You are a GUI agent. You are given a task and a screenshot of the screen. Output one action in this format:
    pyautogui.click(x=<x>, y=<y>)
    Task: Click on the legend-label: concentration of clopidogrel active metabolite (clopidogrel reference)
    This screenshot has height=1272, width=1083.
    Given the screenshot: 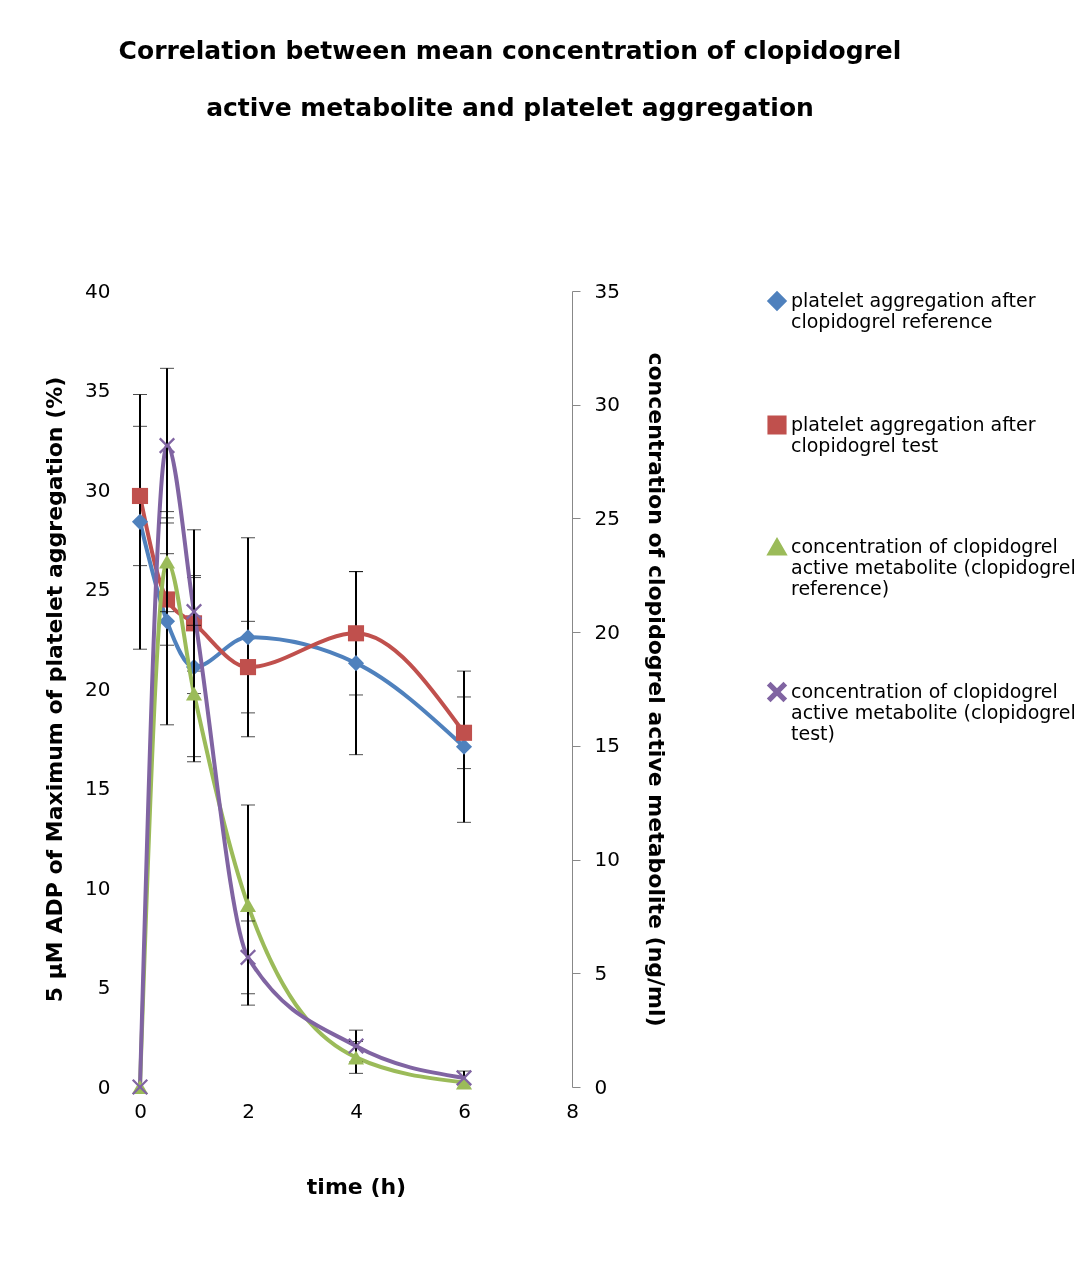 What is the action you would take?
    pyautogui.click(x=933, y=567)
    